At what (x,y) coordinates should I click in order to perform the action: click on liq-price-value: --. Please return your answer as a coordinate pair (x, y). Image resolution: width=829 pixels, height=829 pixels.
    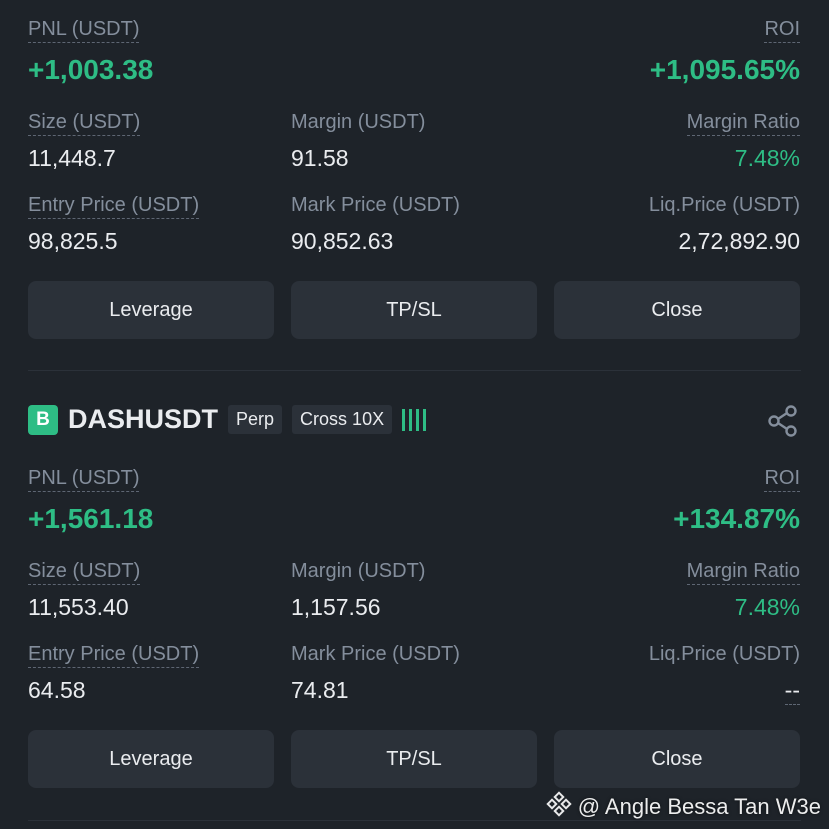
    Looking at the image, I should click on (792, 691).